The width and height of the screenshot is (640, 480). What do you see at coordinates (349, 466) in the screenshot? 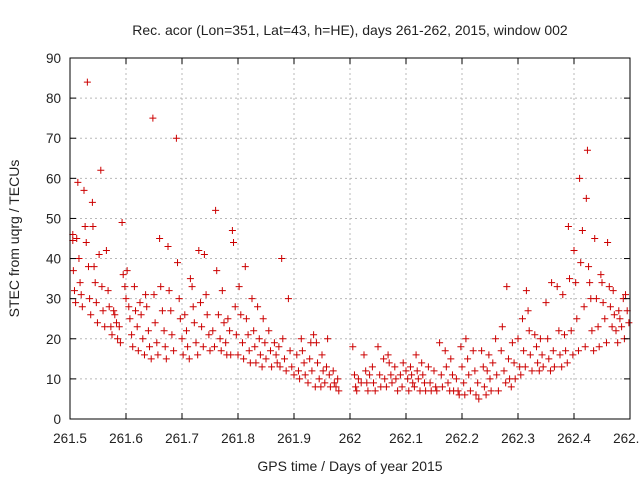
I see `x-axis-label: GPS time / Days of year 2015` at bounding box center [349, 466].